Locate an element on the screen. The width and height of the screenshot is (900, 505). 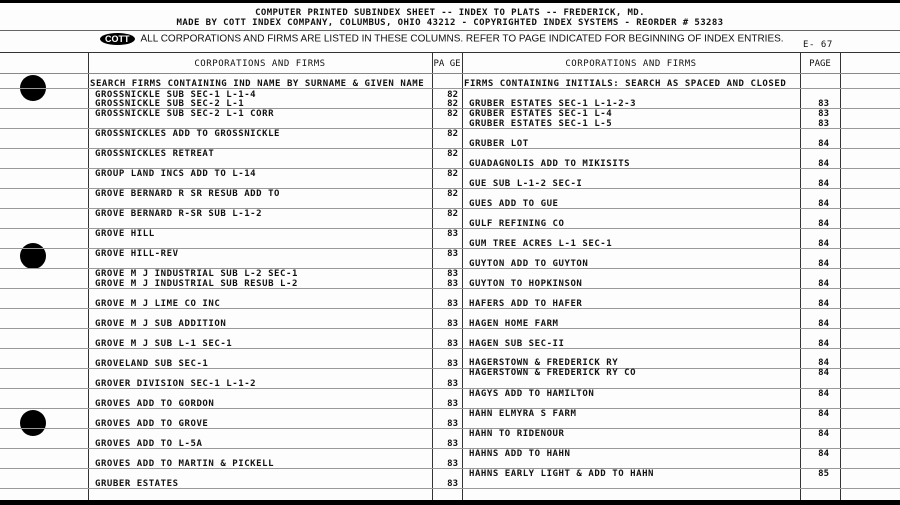
sheet-code: E- 67 is located at coordinates (818, 45).